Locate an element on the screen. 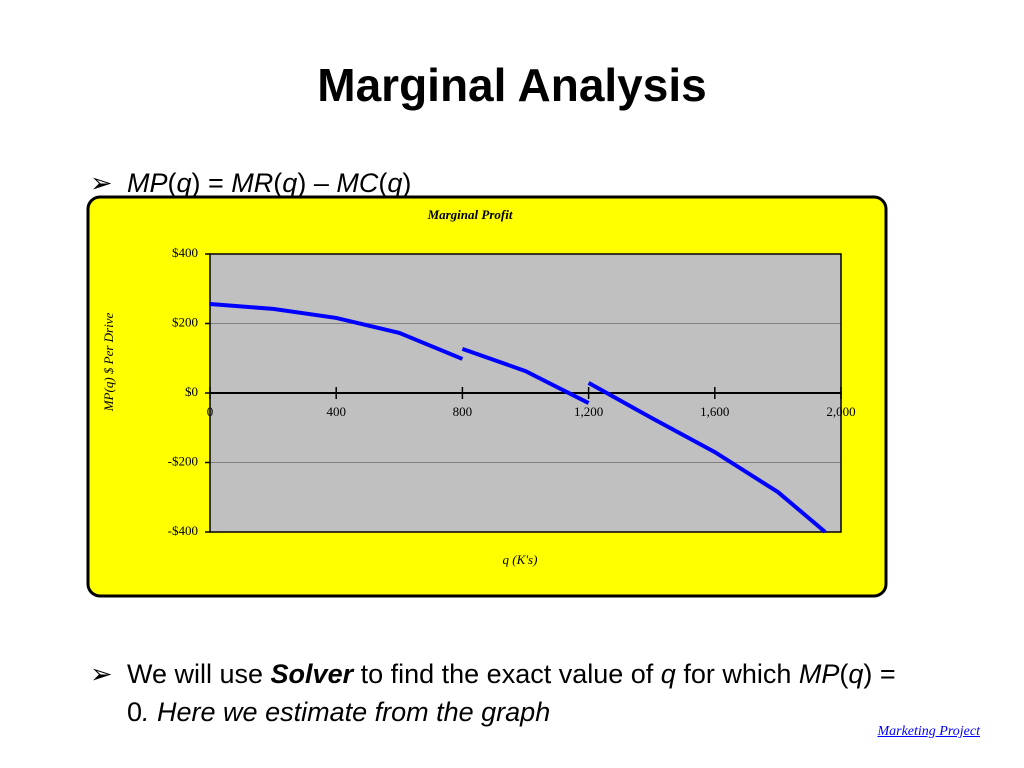 The image size is (1024, 768). y-tick-label: -$400 is located at coordinates (183, 530).